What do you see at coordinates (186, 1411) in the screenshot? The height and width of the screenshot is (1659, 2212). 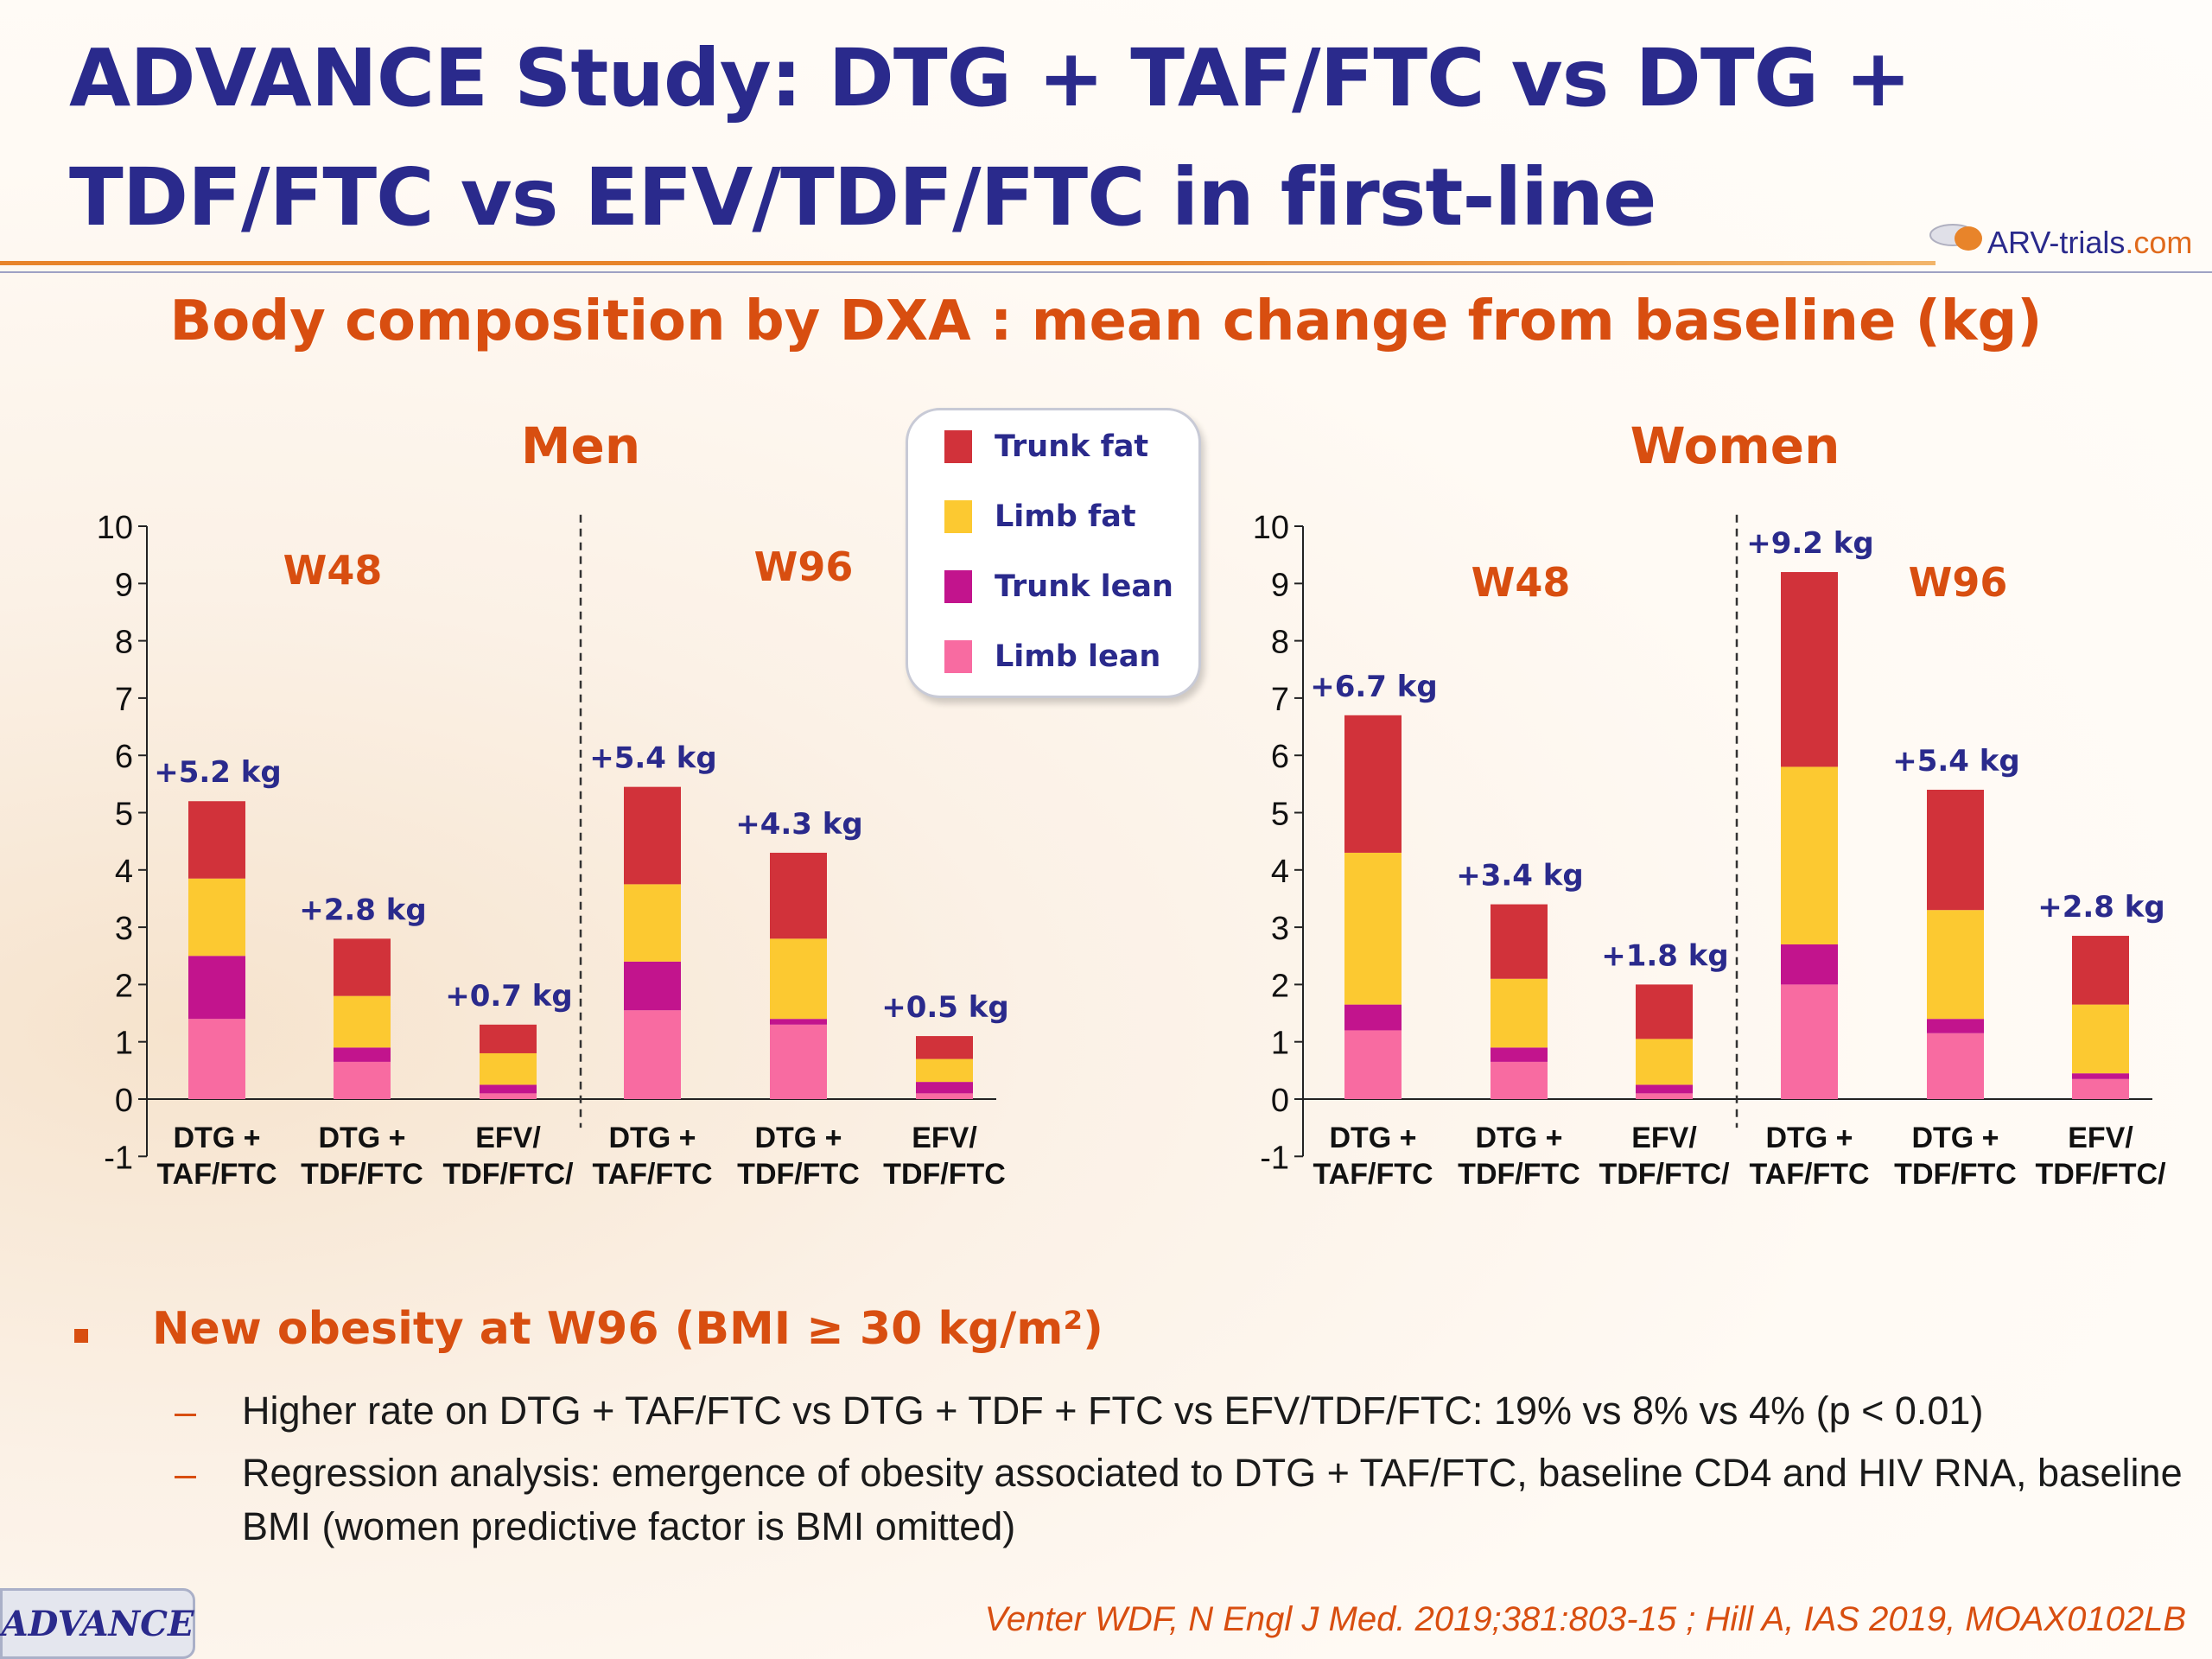 I see `dash-marker: –` at bounding box center [186, 1411].